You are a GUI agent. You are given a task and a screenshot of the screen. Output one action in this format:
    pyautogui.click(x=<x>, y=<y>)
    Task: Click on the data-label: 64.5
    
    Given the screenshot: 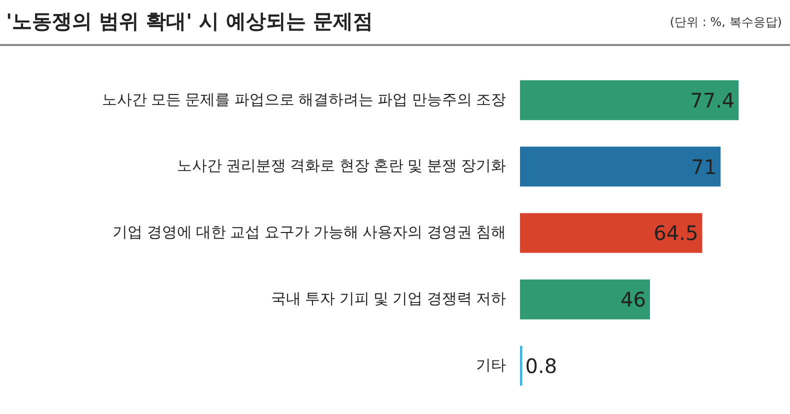 What is the action you would take?
    pyautogui.click(x=676, y=233)
    